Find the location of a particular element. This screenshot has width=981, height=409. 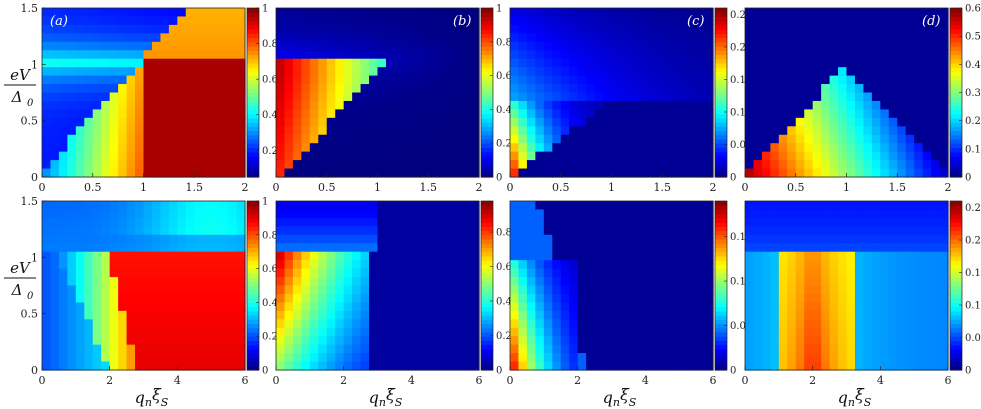

x-tick-label: 0 is located at coordinates (745, 380).